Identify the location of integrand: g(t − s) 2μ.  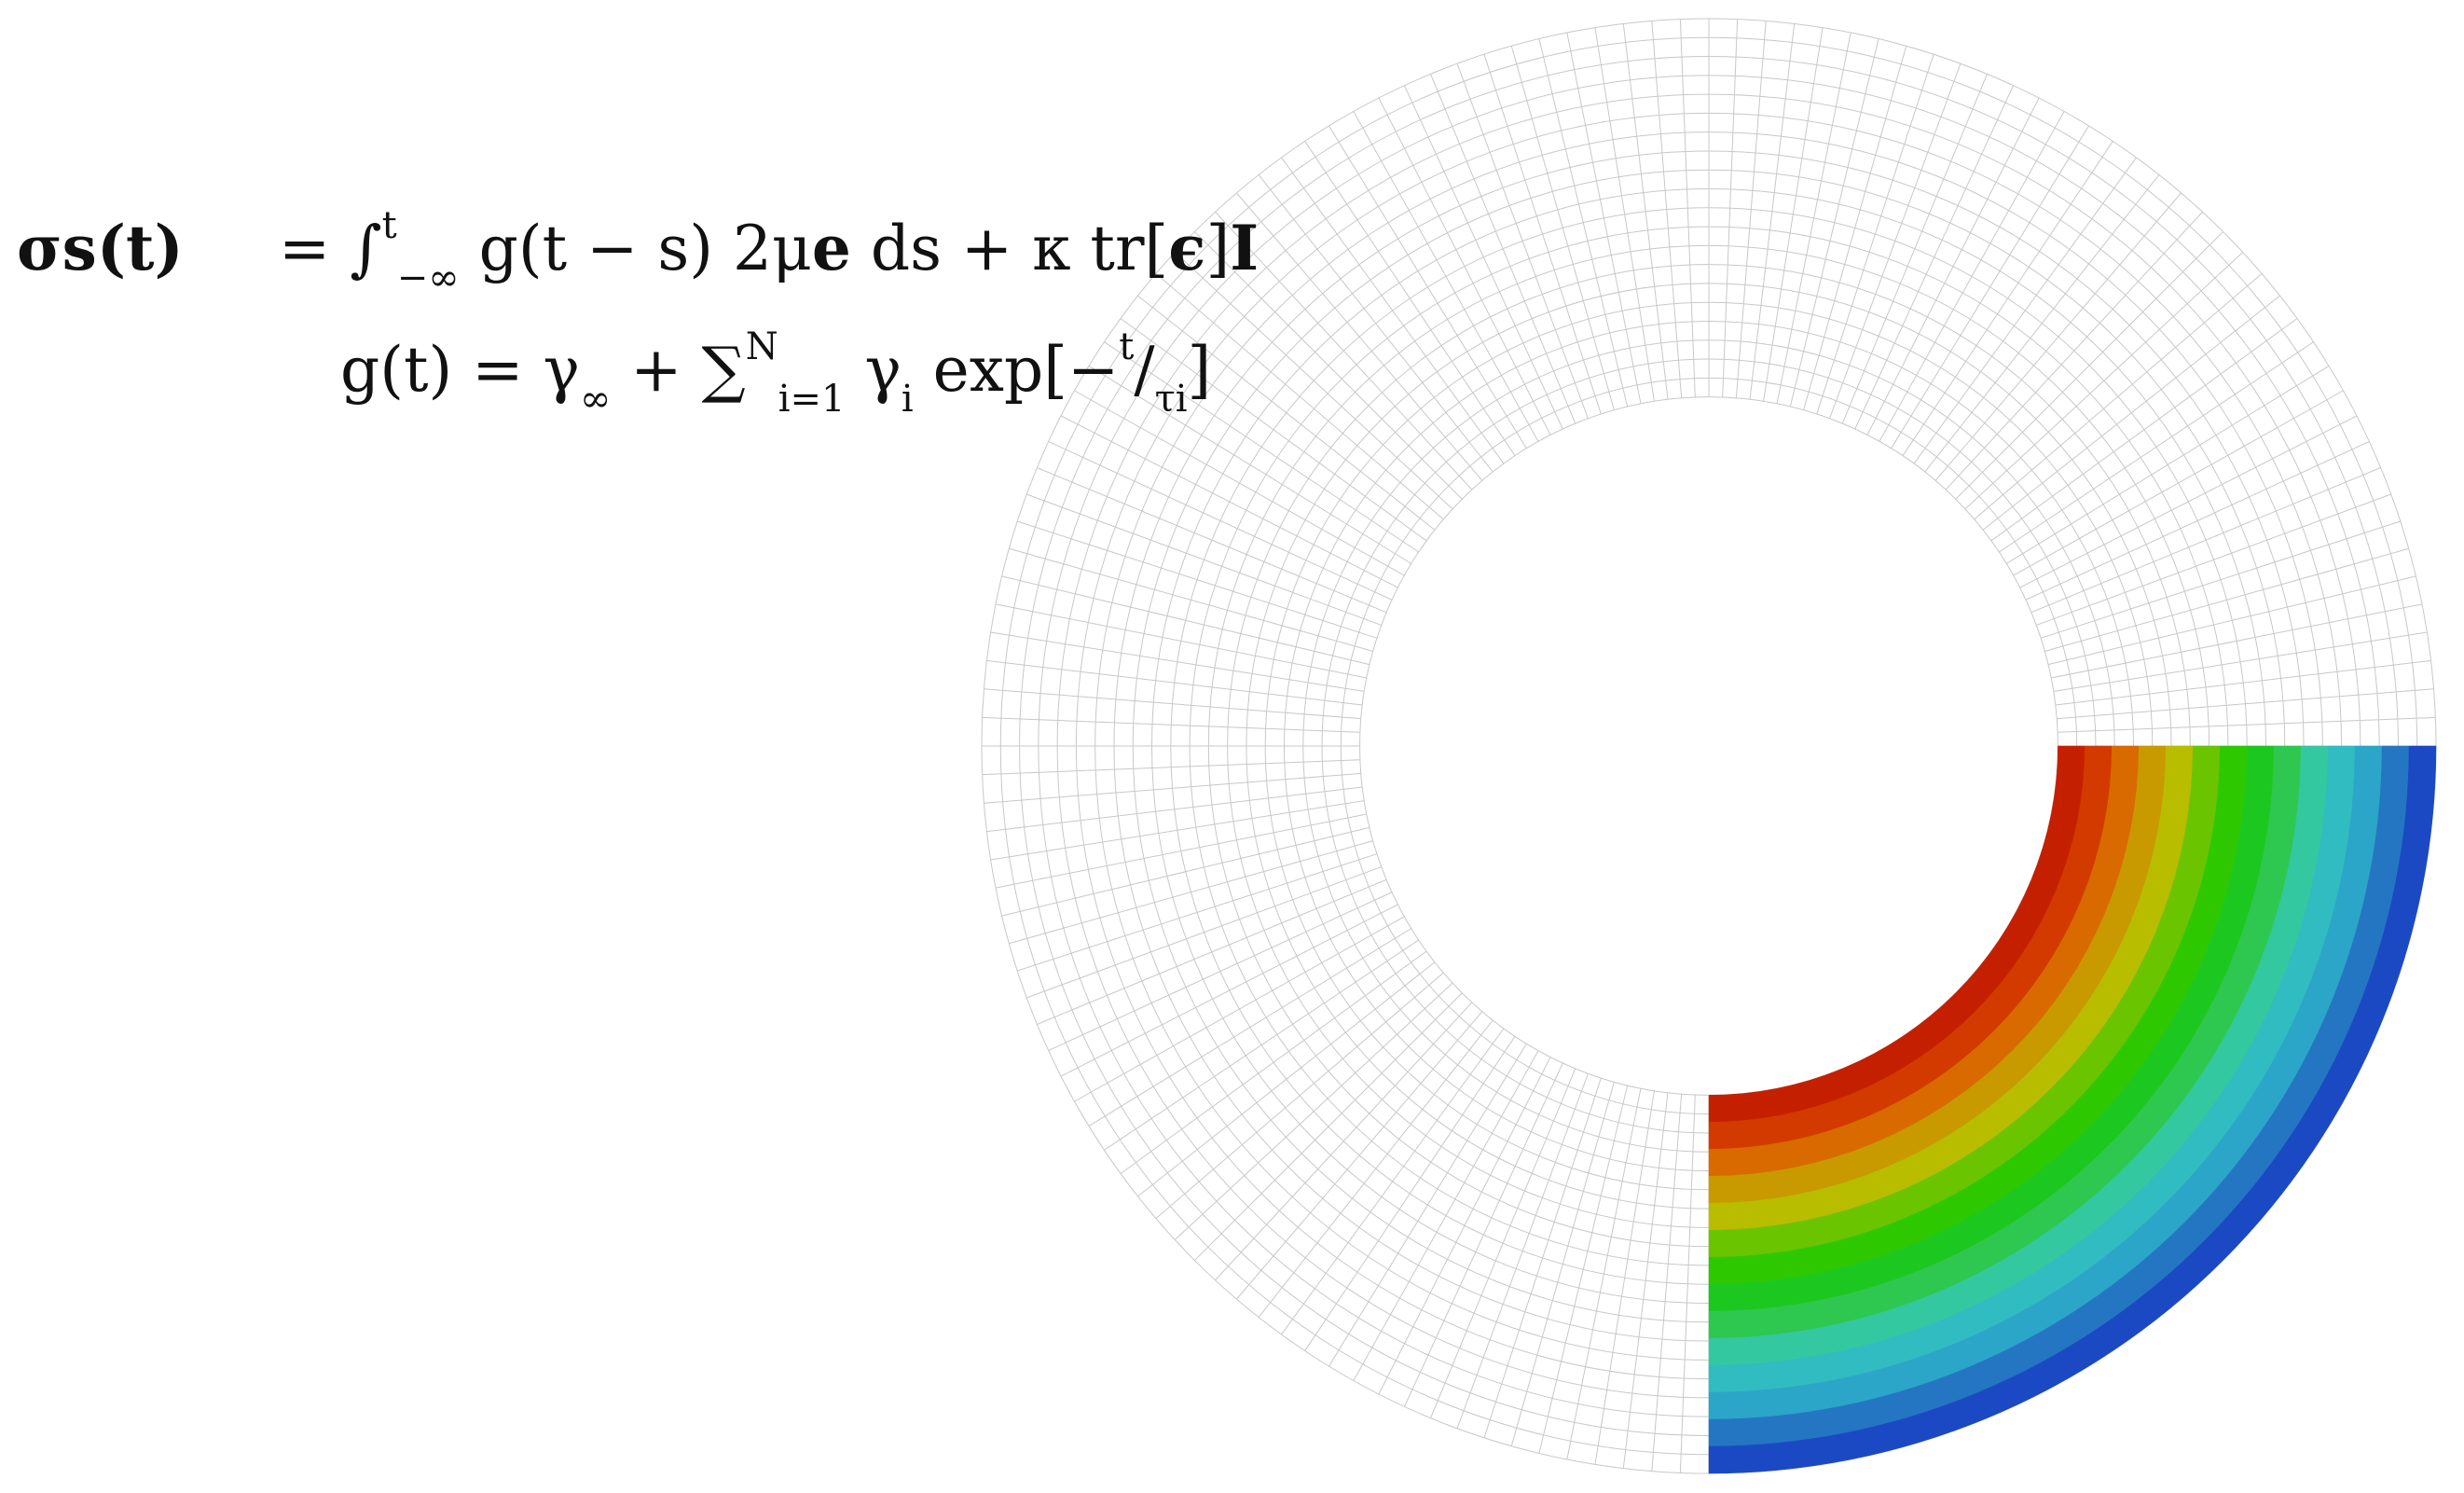
(635, 249).